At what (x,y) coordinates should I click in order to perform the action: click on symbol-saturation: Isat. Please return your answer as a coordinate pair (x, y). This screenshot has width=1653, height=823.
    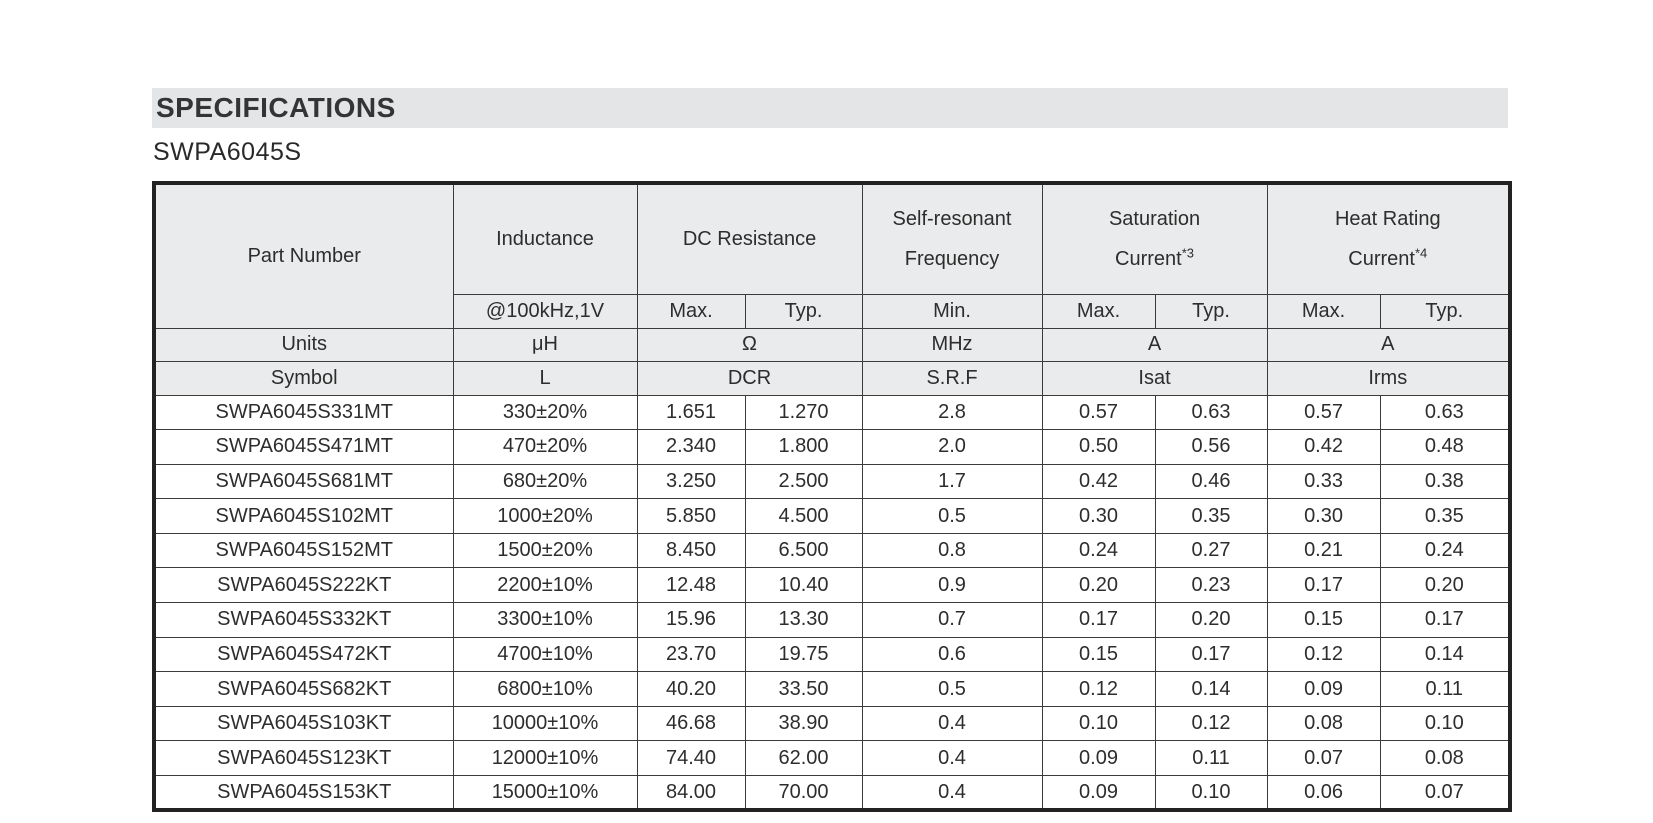
    Looking at the image, I should click on (1154, 378).